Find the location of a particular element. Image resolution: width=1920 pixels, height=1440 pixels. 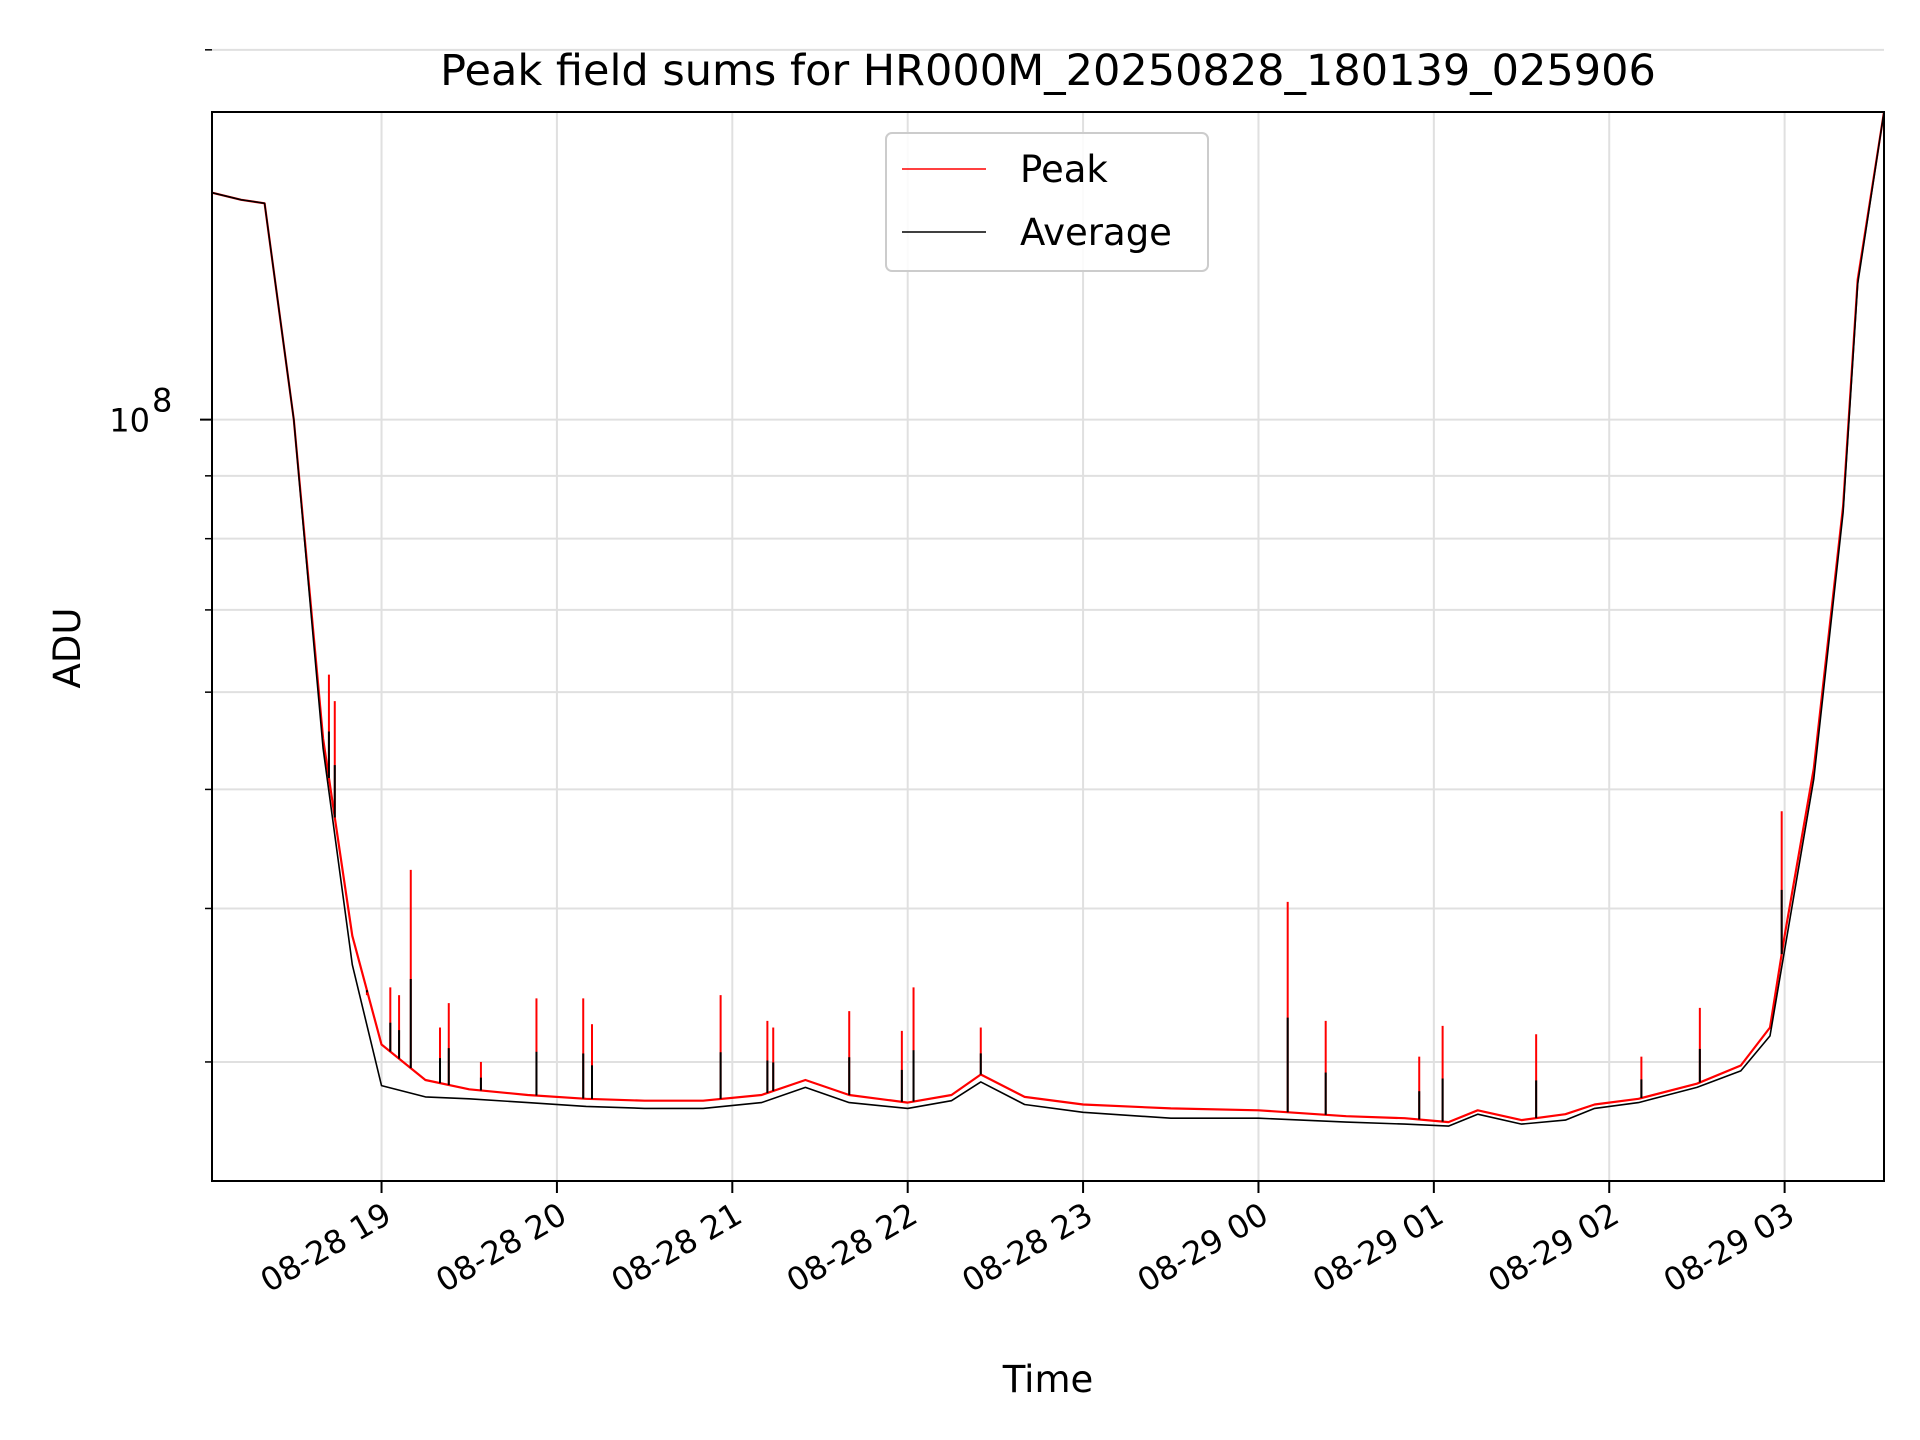

legend-label-peak: Peak is located at coordinates (1064, 169).